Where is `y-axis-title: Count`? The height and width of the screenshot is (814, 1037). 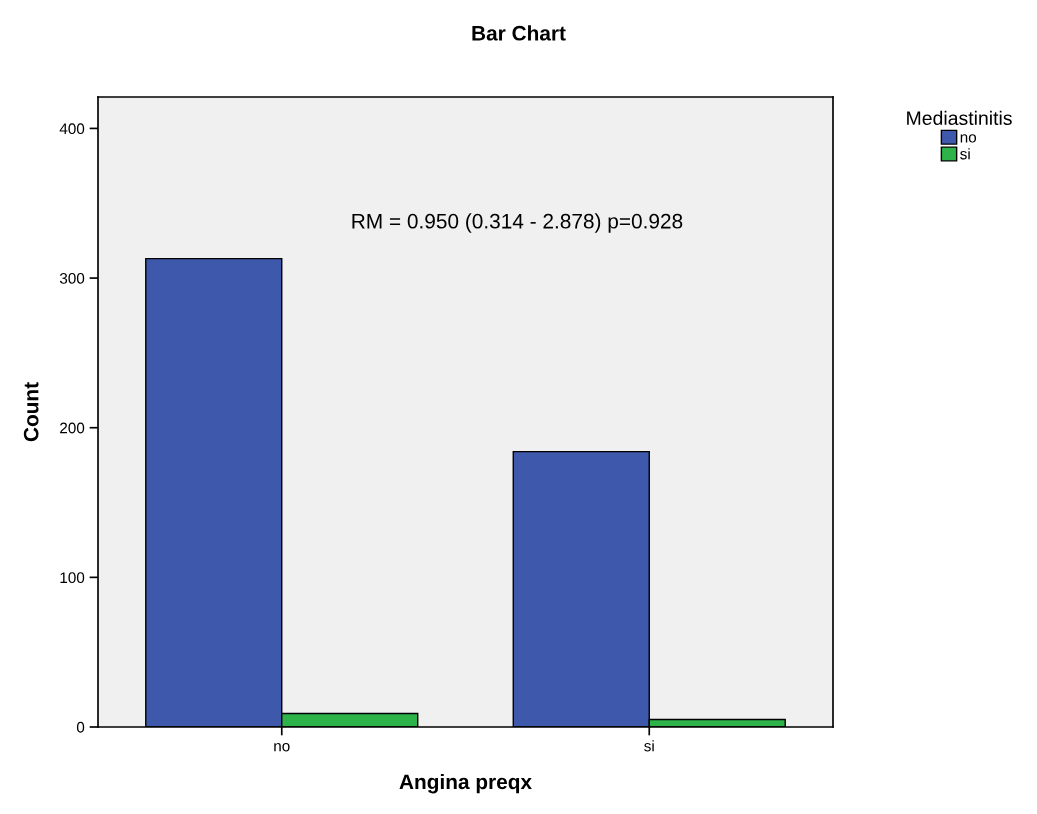
y-axis-title: Count is located at coordinates (31, 412).